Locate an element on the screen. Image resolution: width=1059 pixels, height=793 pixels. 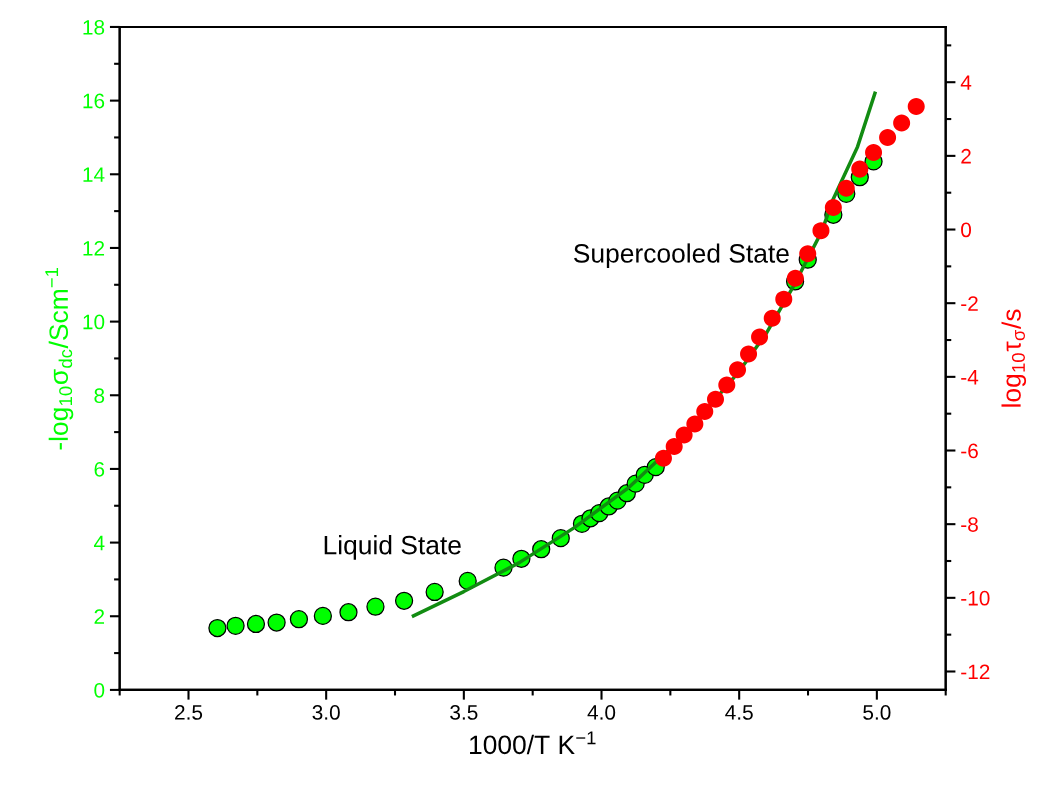
y-tick-label: 8 is located at coordinates (99, 396).